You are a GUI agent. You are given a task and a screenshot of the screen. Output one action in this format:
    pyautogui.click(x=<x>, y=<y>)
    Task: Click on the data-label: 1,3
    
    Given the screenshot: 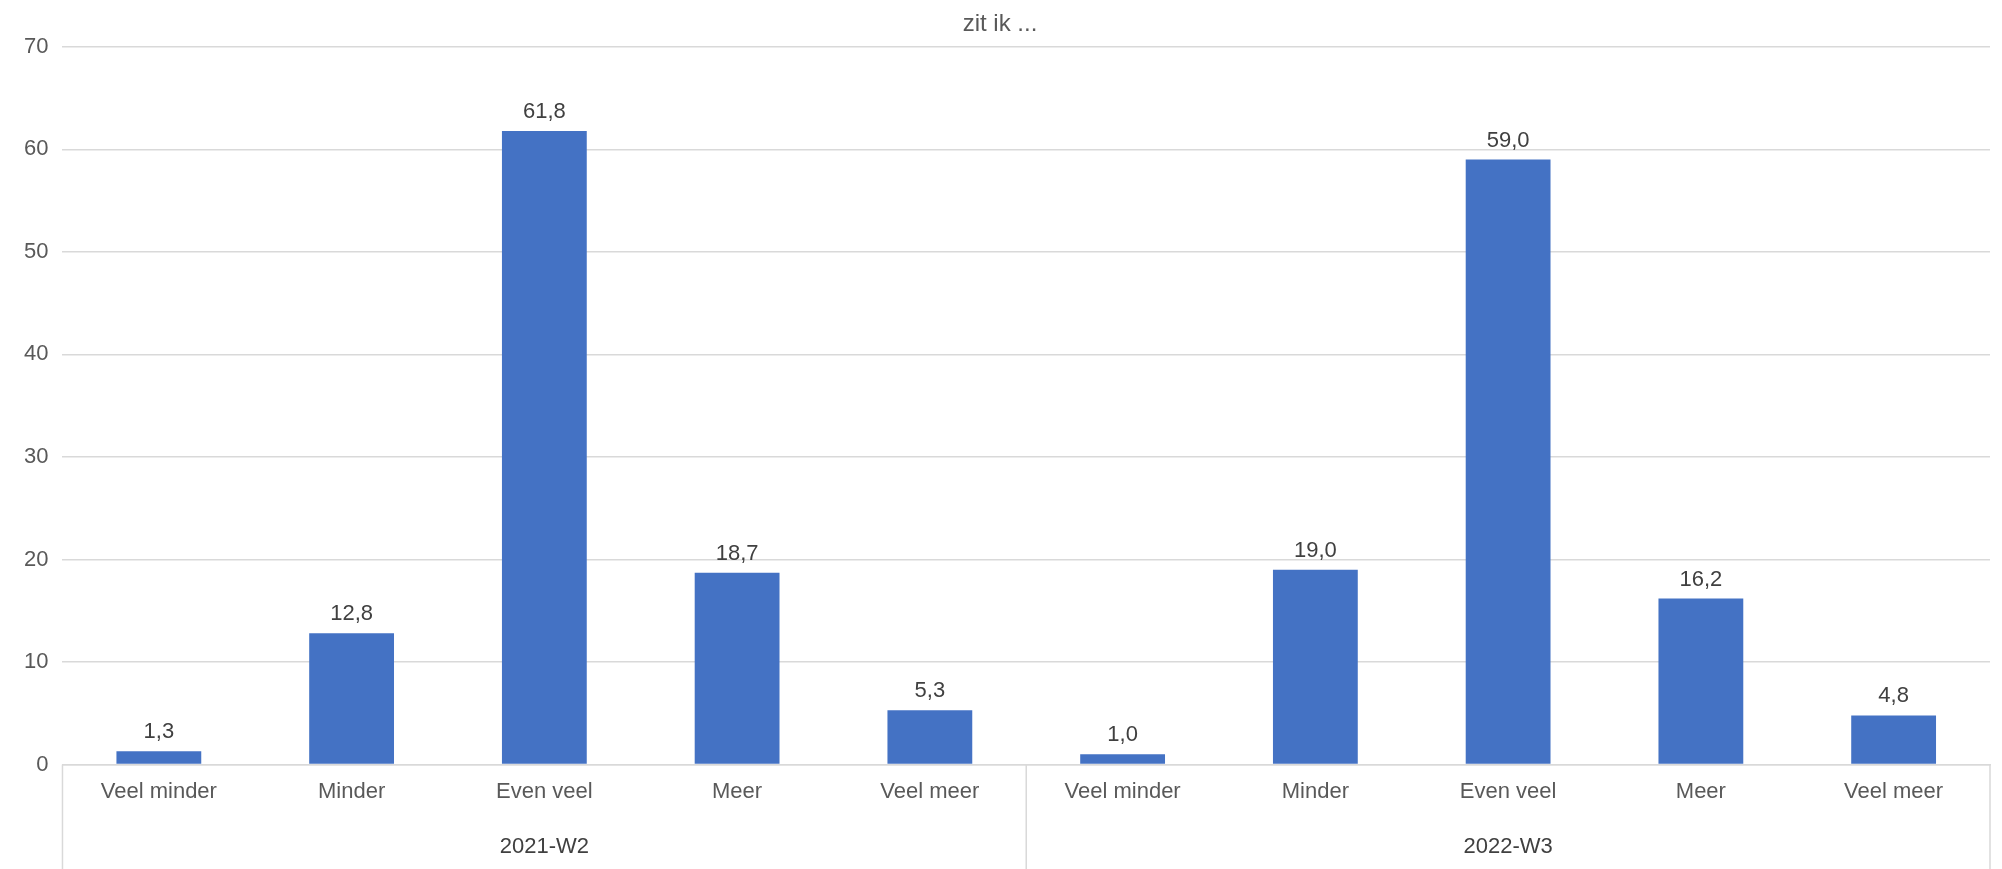 What is the action you would take?
    pyautogui.click(x=159, y=731)
    